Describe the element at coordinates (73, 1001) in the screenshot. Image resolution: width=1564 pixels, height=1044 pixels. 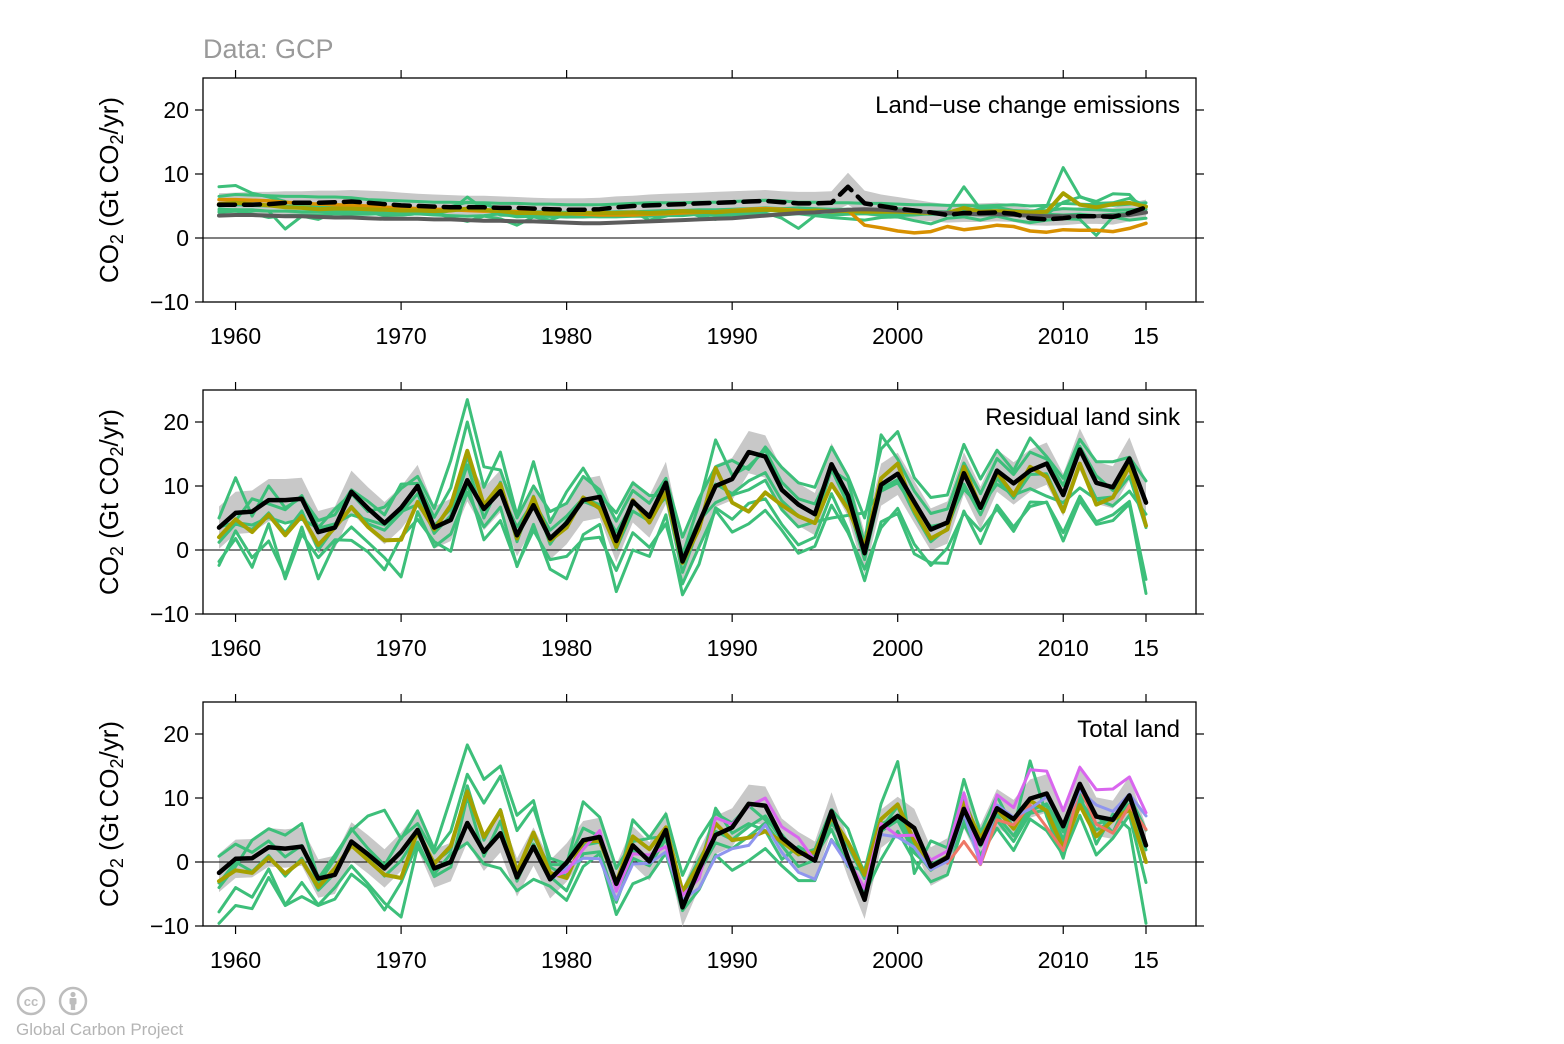
I see `attribution-person-icon` at that location.